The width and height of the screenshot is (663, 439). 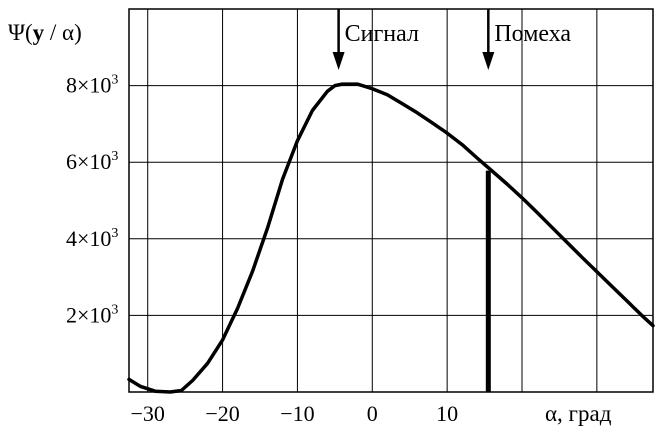 I want to click on x-tick-label: 0, so click(x=372, y=413).